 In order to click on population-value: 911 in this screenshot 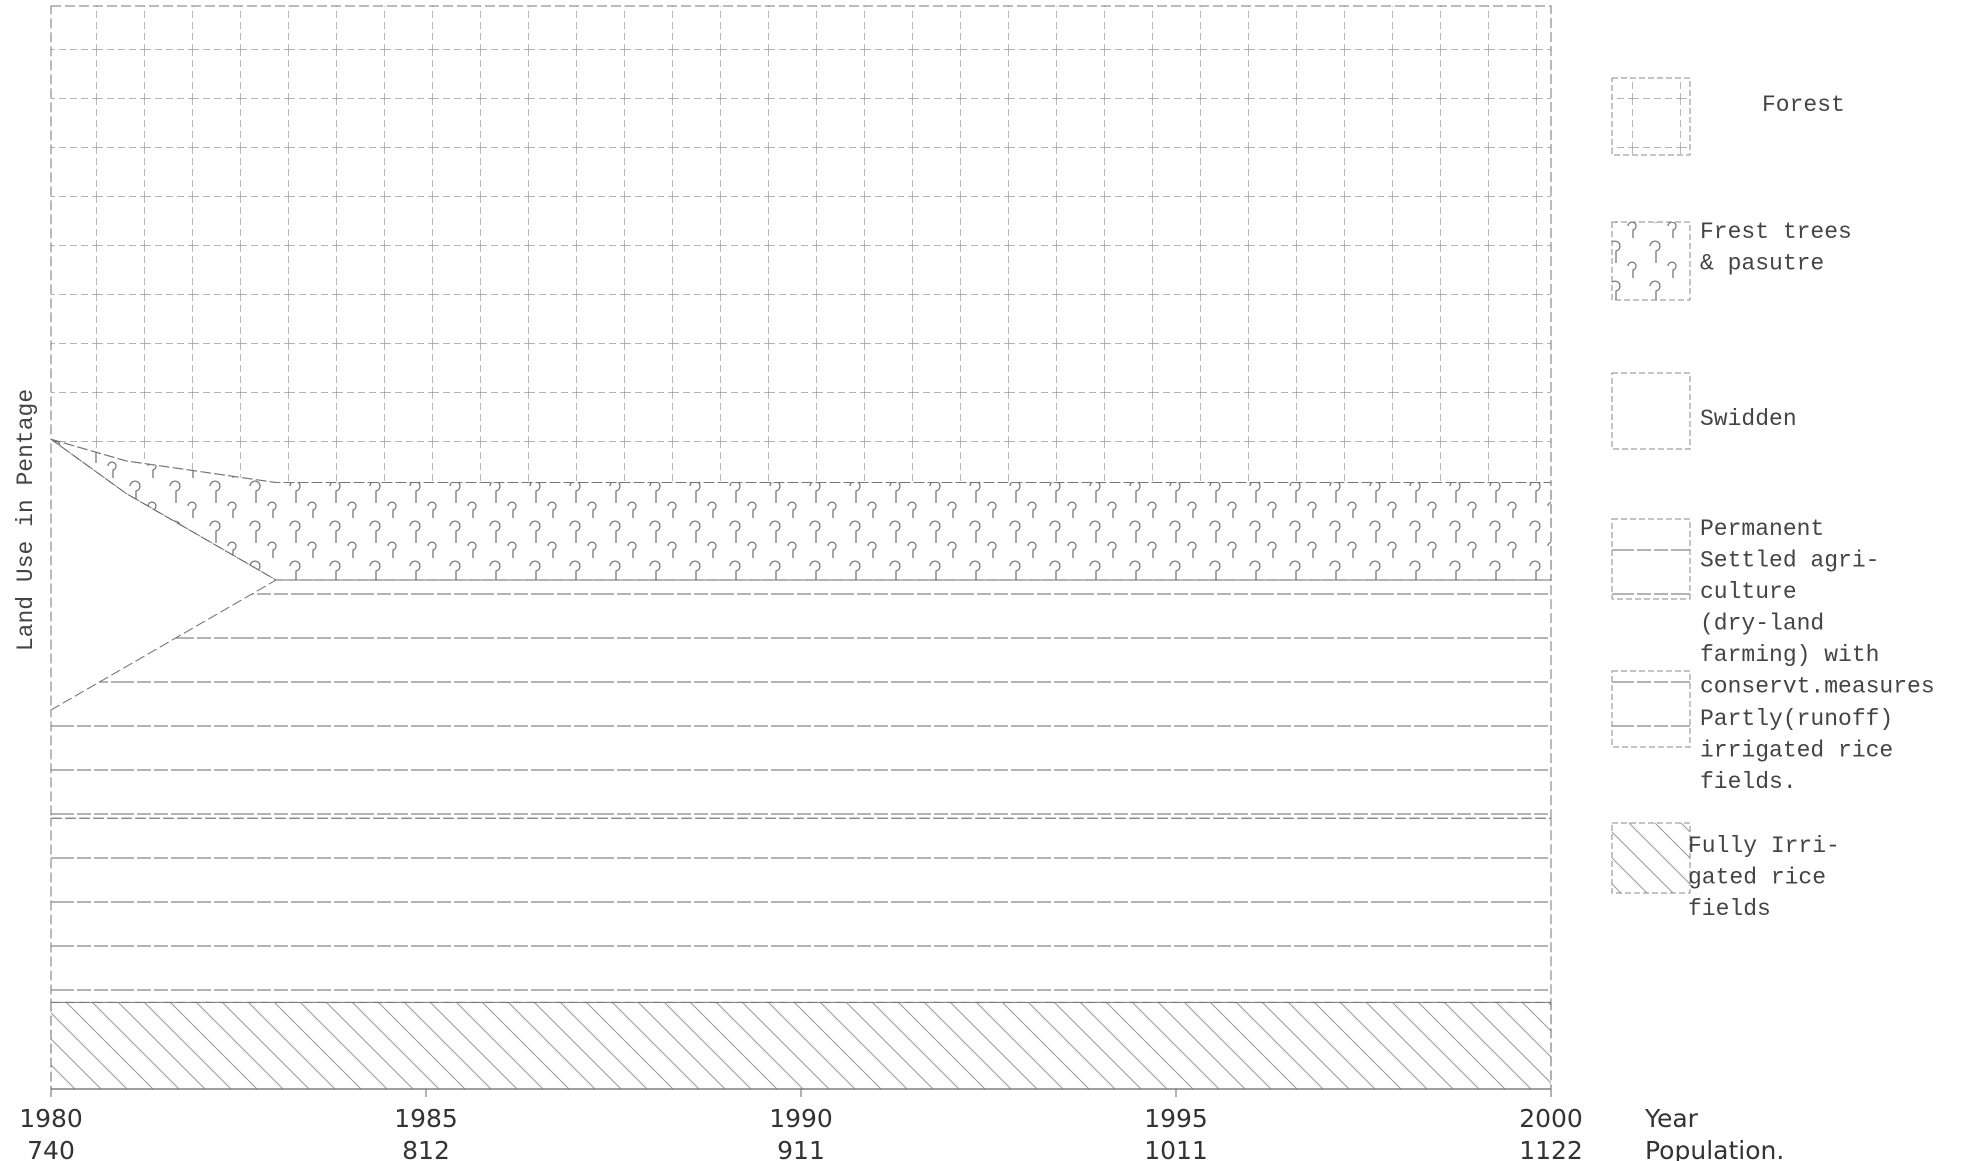, I will do `click(801, 1148)`.